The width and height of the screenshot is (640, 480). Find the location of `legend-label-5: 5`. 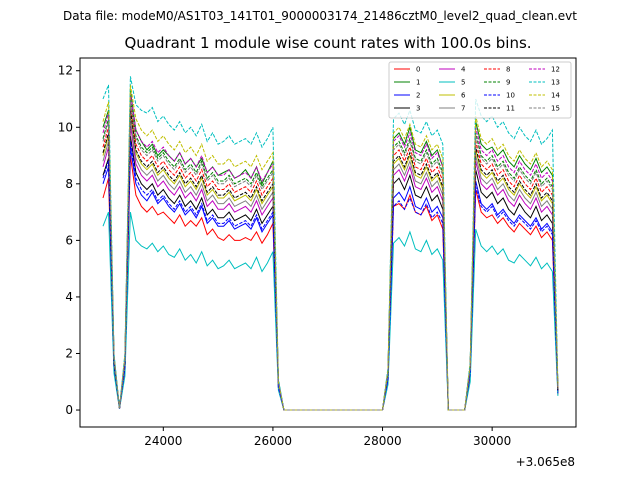

legend-label-5: 5 is located at coordinates (463, 83).